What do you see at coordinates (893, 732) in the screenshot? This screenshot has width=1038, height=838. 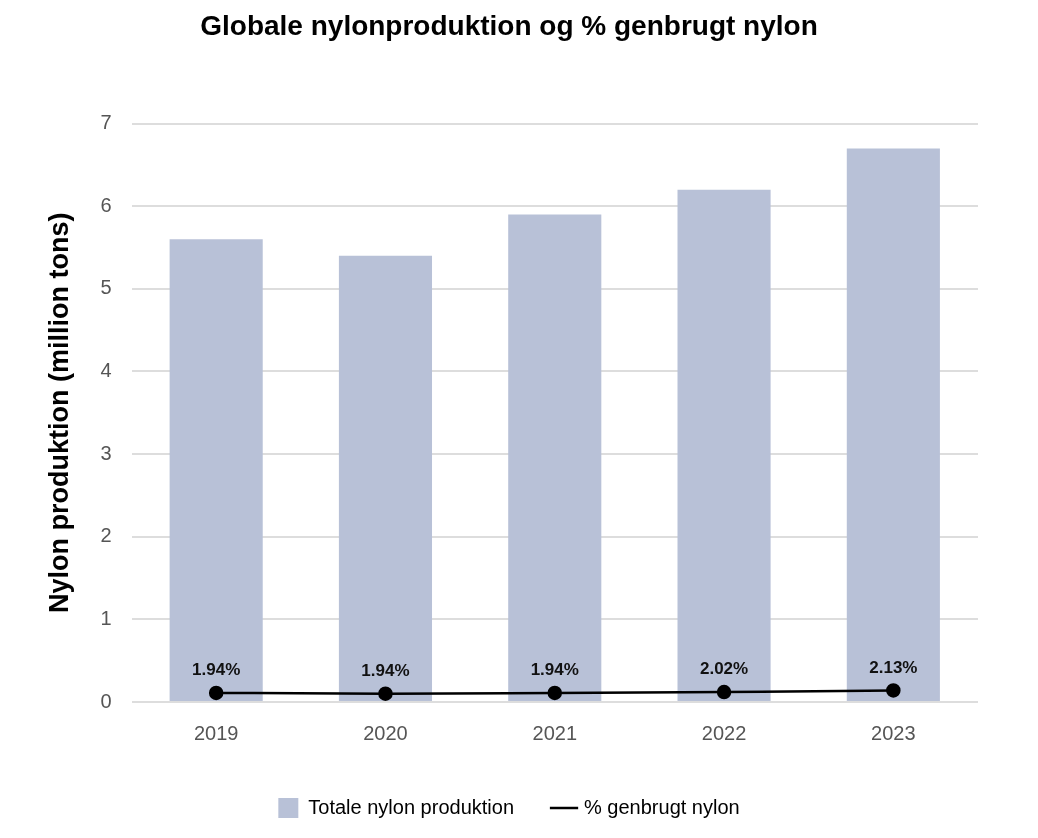 I see `x-tick-label: 2023` at bounding box center [893, 732].